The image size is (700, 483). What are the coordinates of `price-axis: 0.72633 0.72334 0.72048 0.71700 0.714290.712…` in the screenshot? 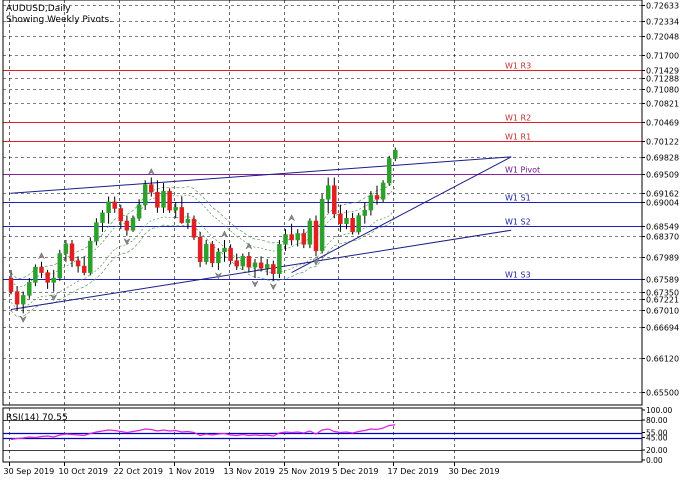 It's located at (660, 200).